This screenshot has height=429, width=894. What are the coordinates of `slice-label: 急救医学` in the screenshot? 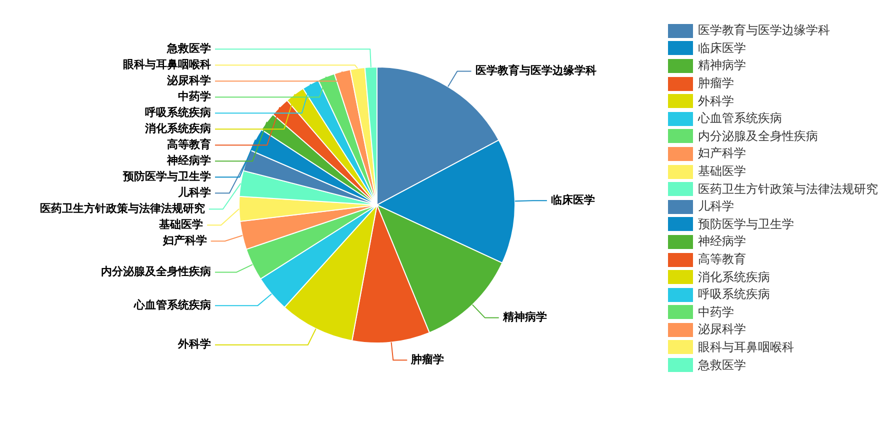 It's located at (188, 49).